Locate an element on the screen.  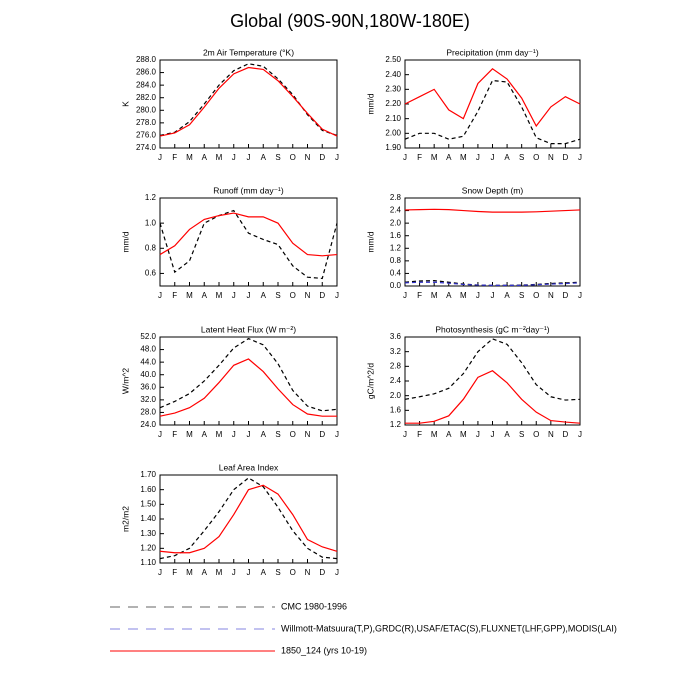
y-tick-label: 284.0 is located at coordinates (146, 84).